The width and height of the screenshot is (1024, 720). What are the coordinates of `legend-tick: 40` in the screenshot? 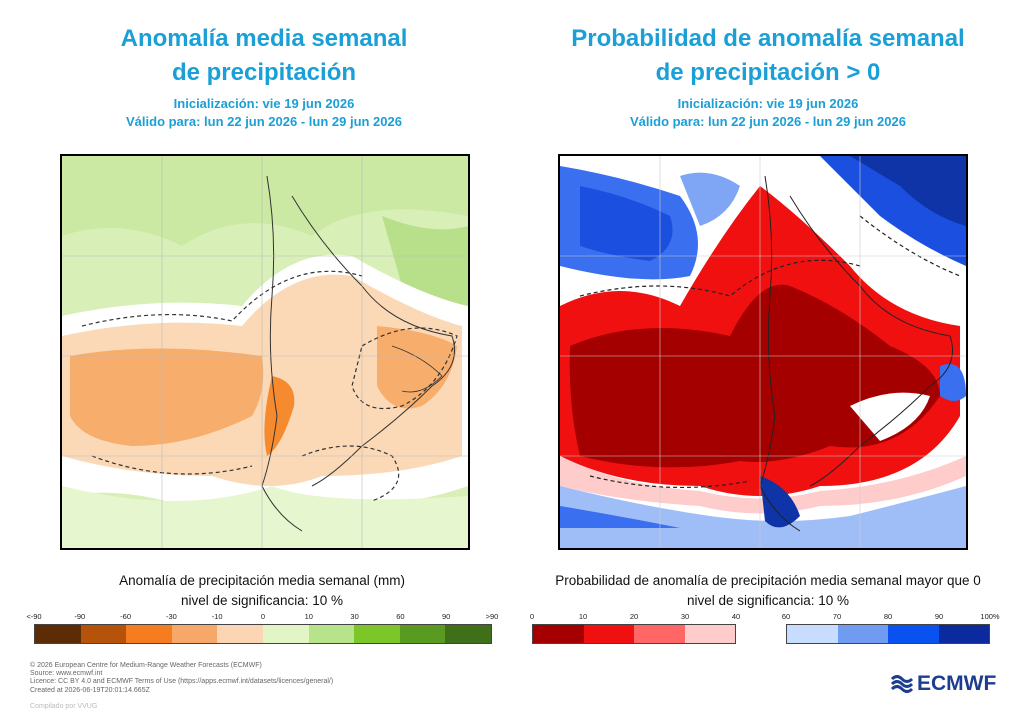 It's located at (736, 616).